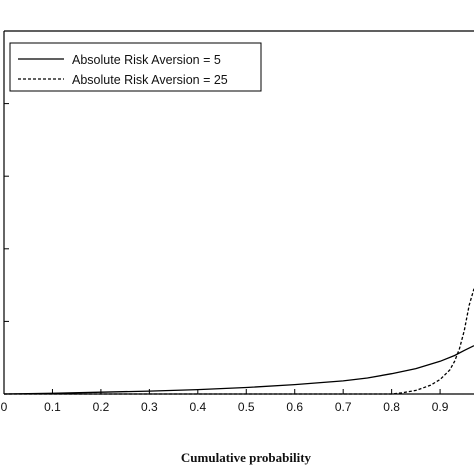 The height and width of the screenshot is (474, 474). I want to click on legend-label-series-2: Absolute Risk Aversion = 25, so click(150, 80).